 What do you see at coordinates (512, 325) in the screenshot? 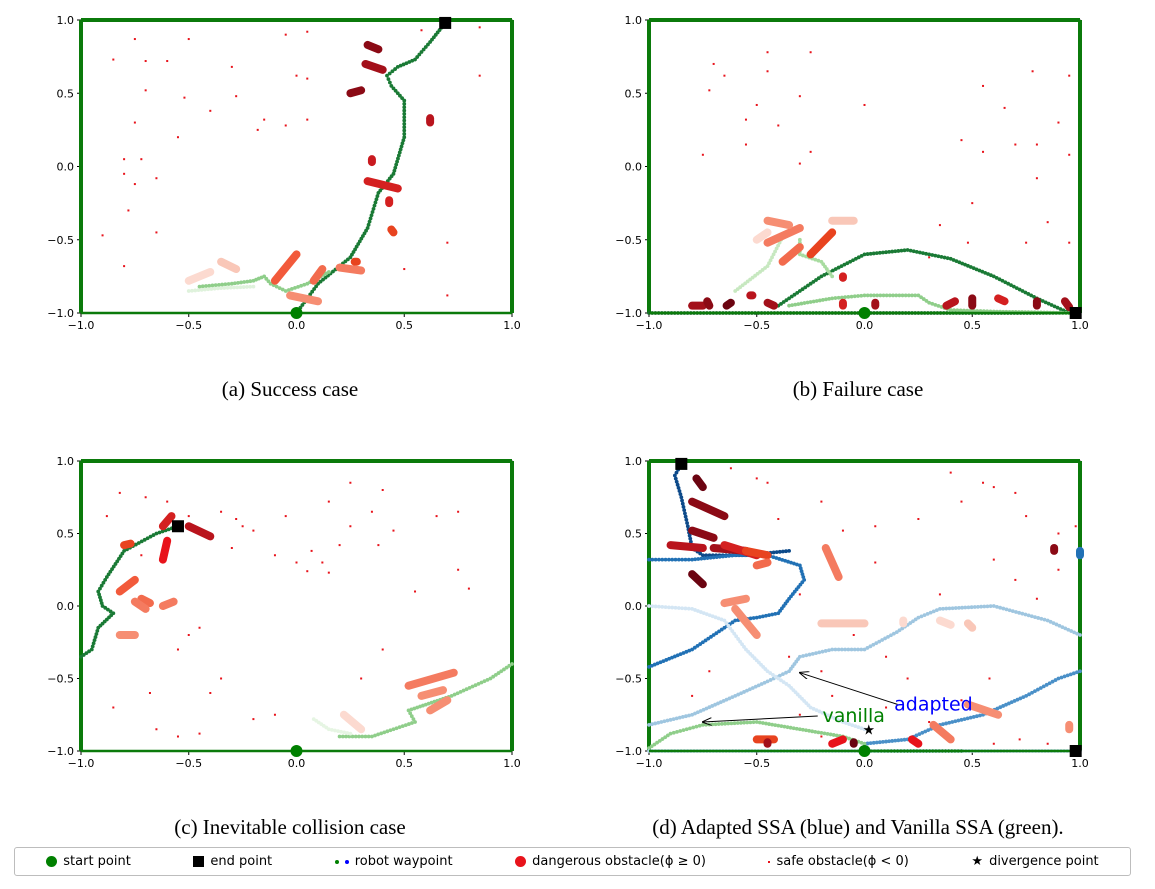
I see `x-tick-label: 1.0` at bounding box center [512, 325].